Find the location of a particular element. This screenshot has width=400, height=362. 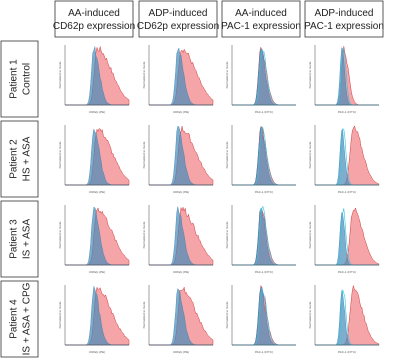

row-label: Patient 4 IS + ASA + CPG is located at coordinates (21, 318).